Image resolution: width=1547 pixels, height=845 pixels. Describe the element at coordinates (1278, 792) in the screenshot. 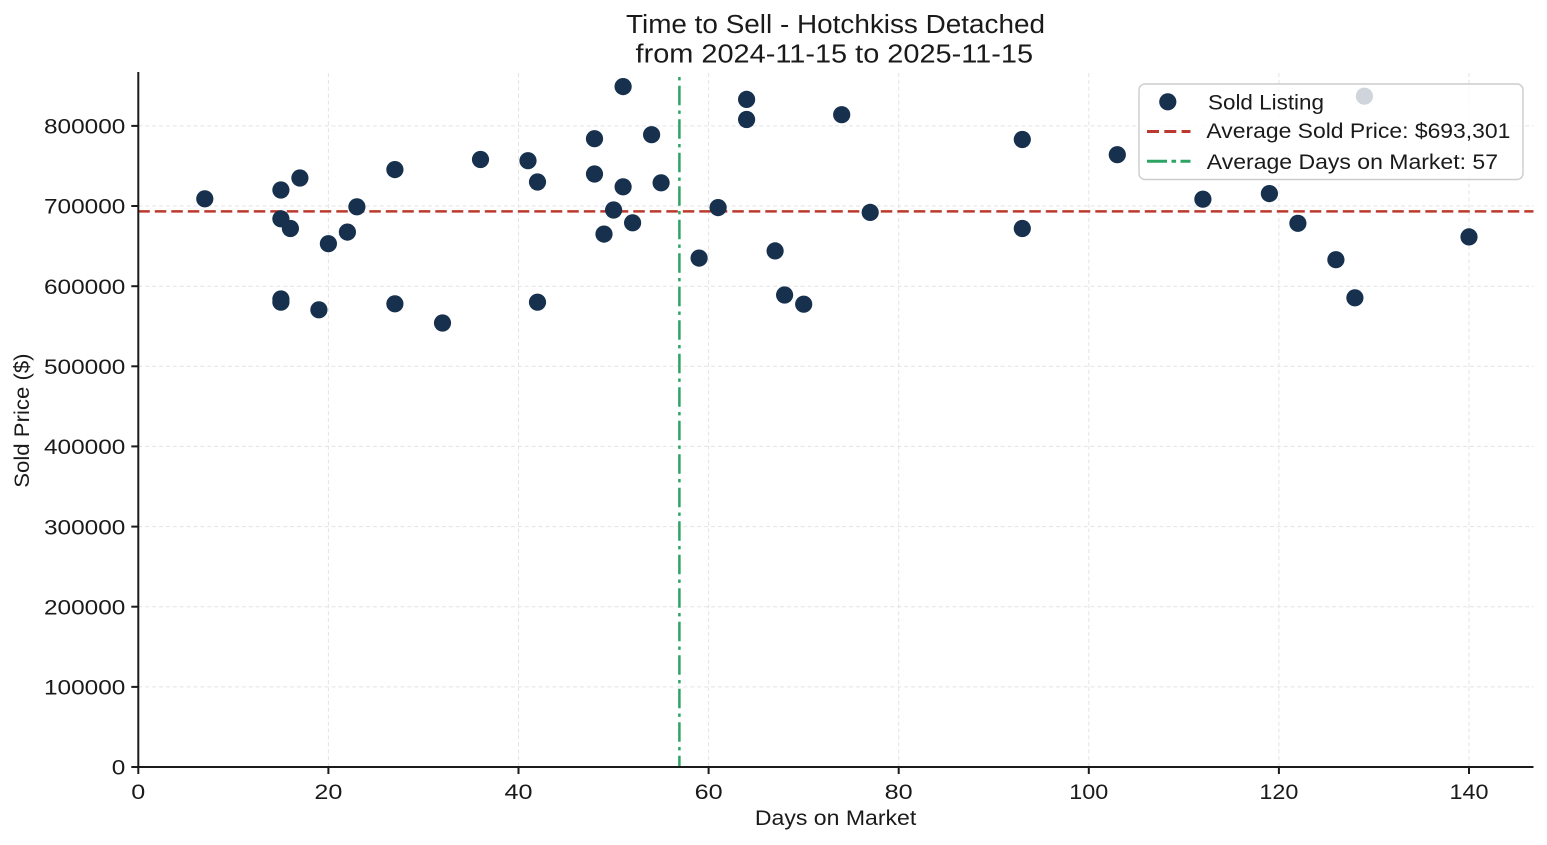

I see `svg-text: 120` at that location.